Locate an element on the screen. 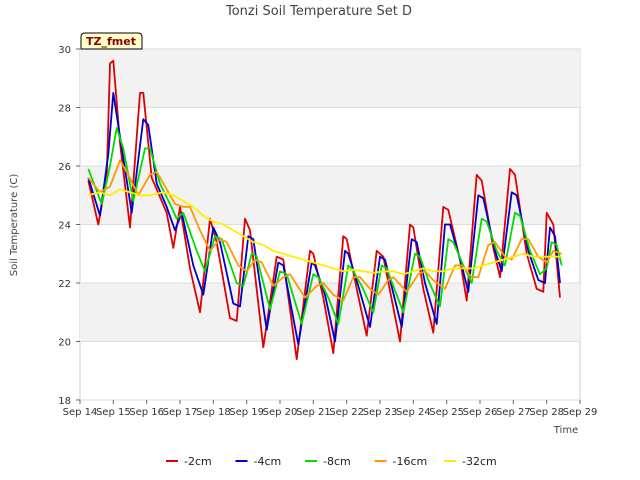 The height and width of the screenshot is (480, 640). x-tick-label: Sep 14 is located at coordinates (80, 412).